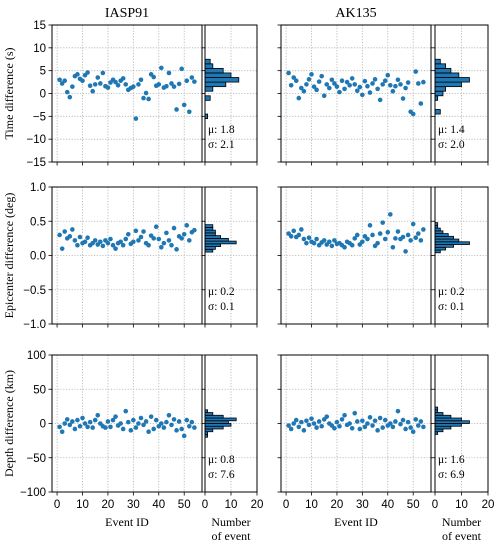 The image size is (498, 547). I want to click on x-tick-label: 50, so click(184, 505).